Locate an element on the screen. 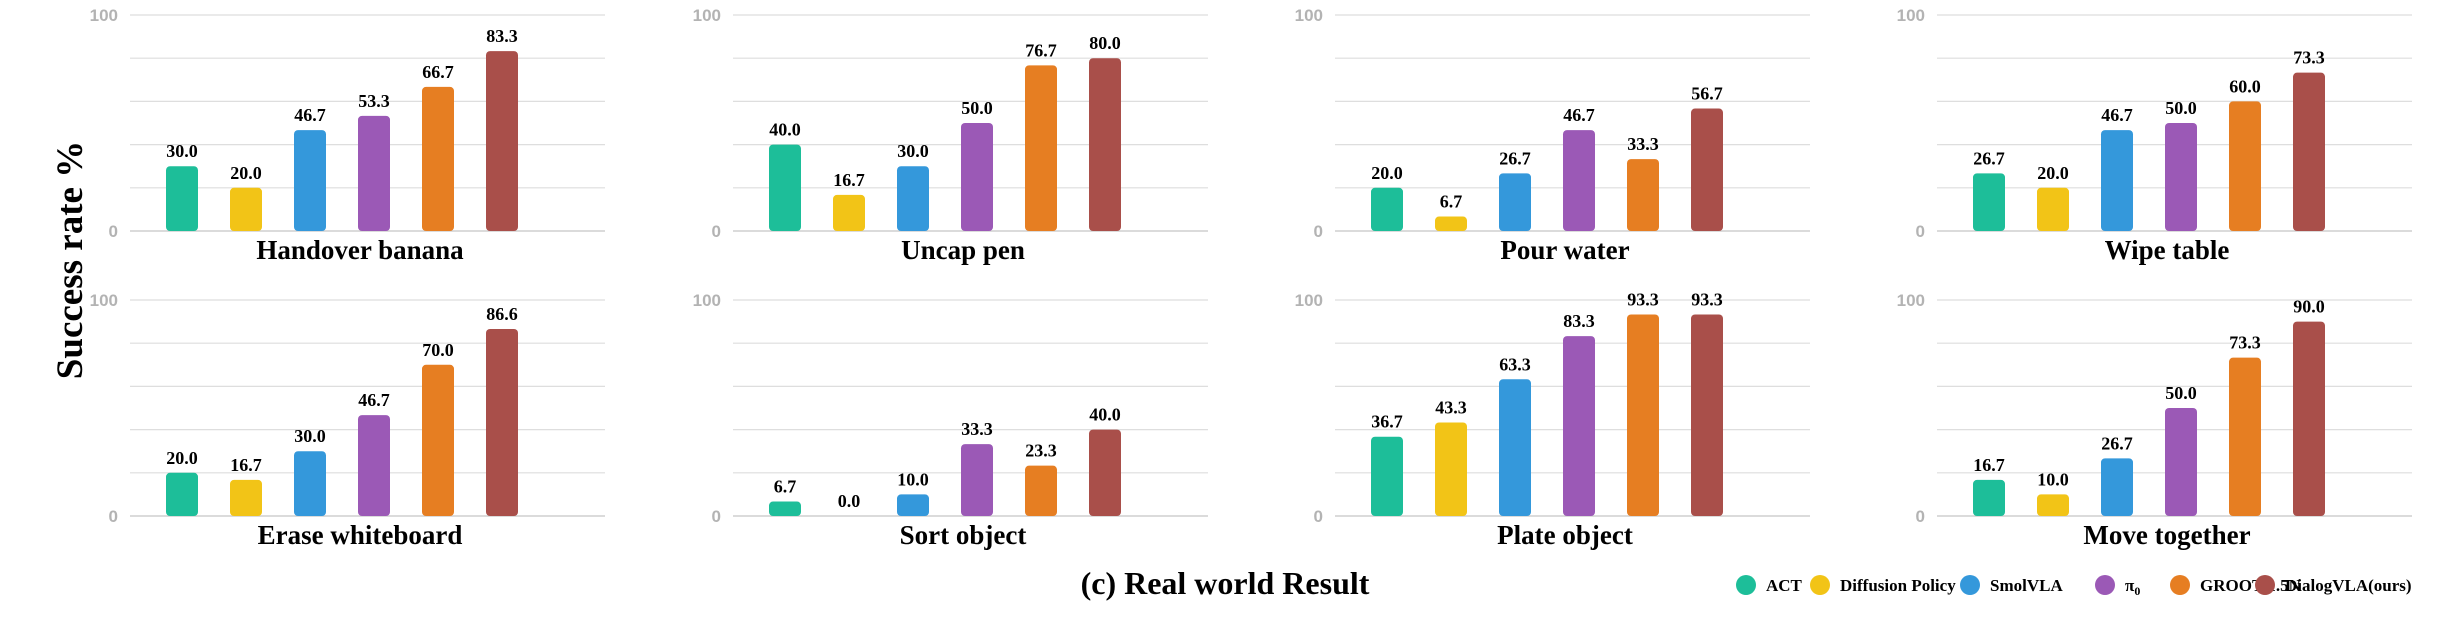 Image resolution: width=2460 pixels, height=623 pixels. chart-panel: 0 100 26.7 20.0 46.7 50.0 60.0 73.3 Wipe table is located at coordinates (2154, 135).